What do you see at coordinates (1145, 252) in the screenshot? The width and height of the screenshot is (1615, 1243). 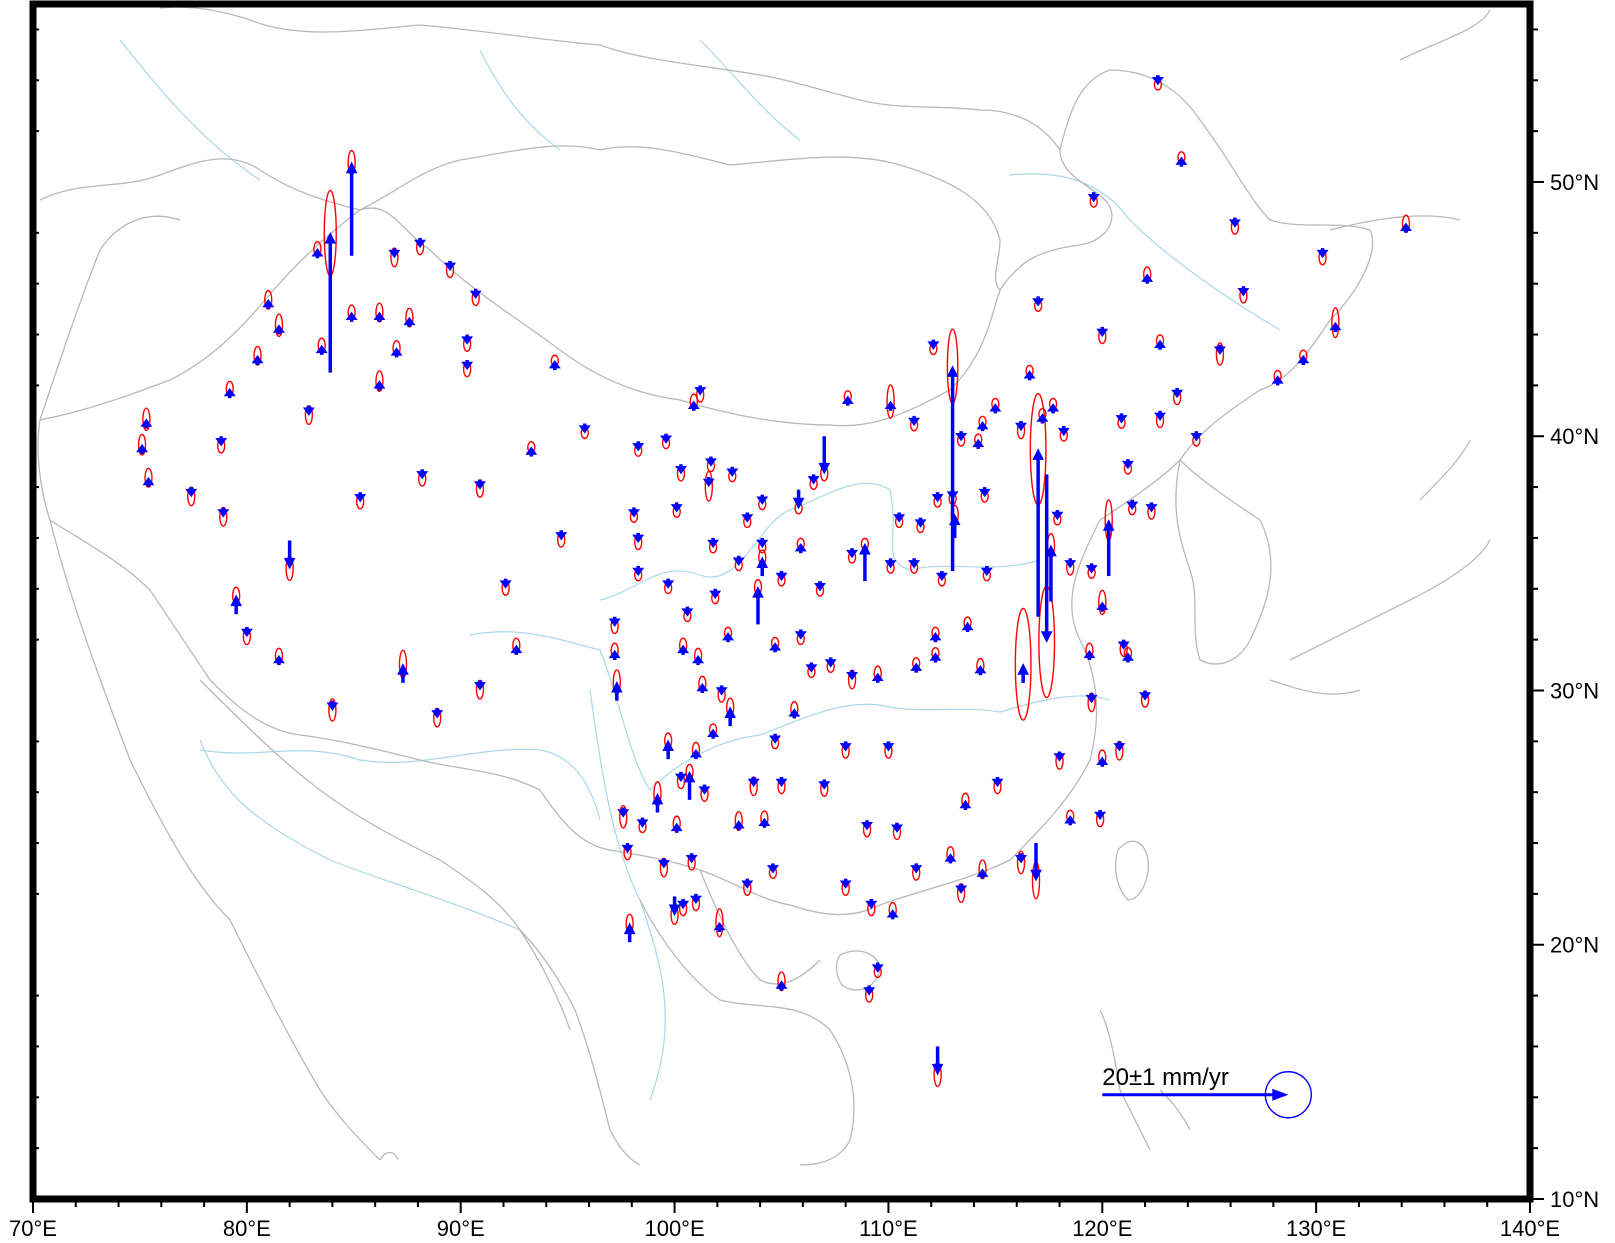 I see `amur-river` at bounding box center [1145, 252].